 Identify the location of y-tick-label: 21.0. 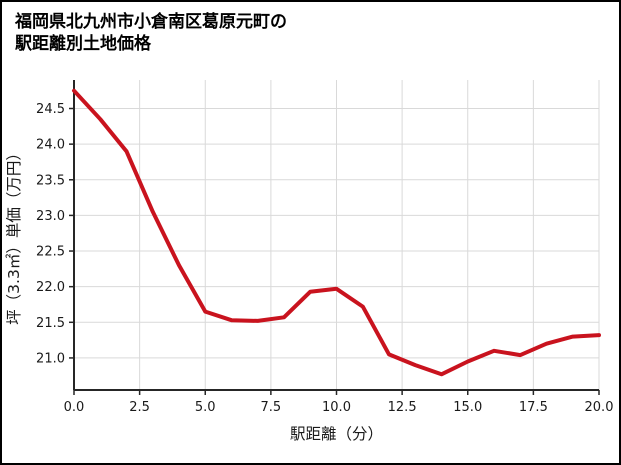
(50, 358).